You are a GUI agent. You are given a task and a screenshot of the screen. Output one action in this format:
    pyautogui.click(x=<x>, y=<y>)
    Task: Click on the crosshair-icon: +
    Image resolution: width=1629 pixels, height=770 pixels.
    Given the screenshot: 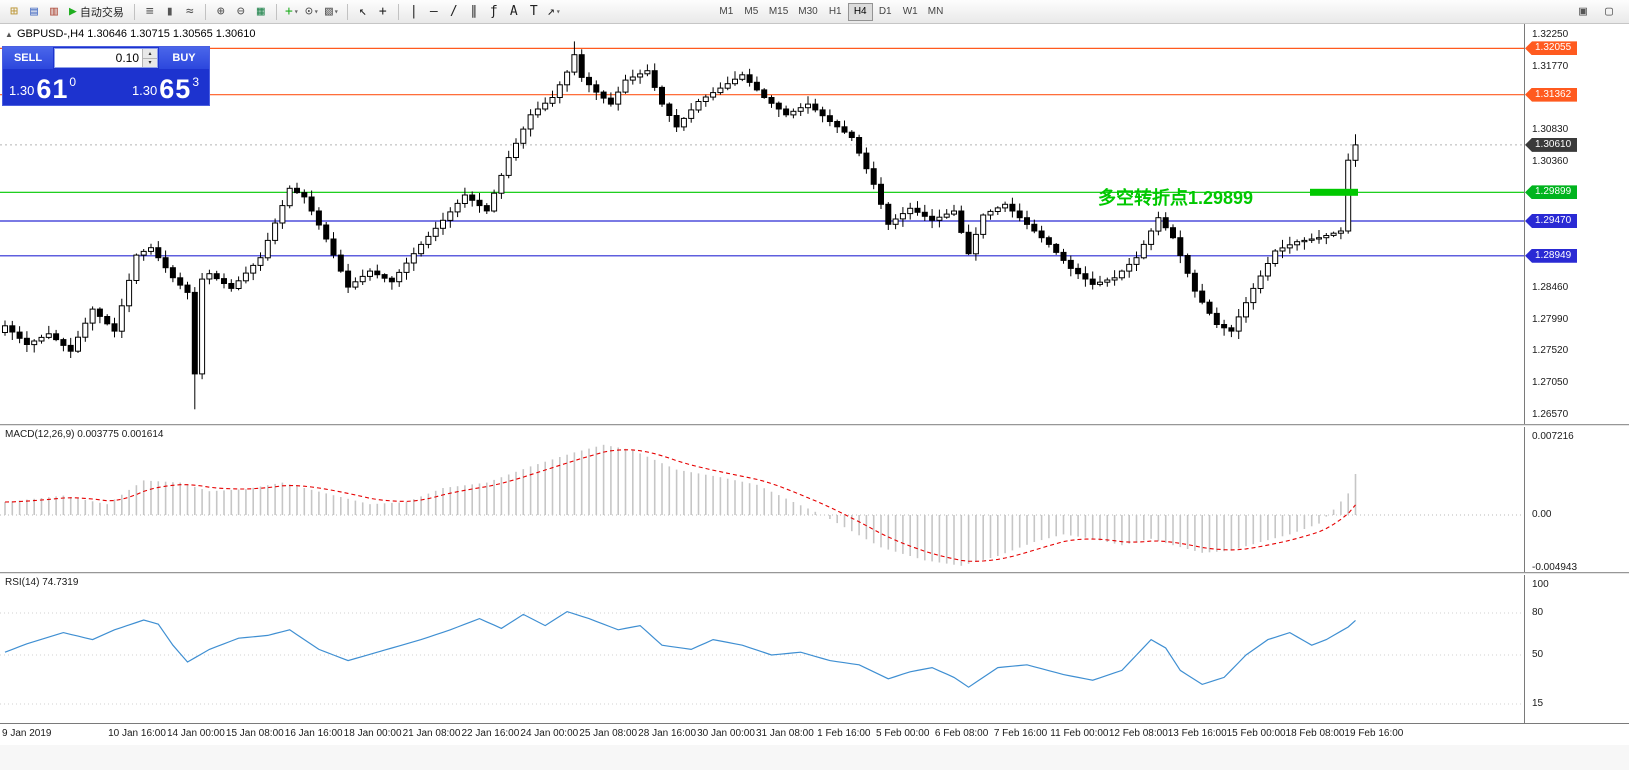 What is the action you would take?
    pyautogui.click(x=382, y=11)
    